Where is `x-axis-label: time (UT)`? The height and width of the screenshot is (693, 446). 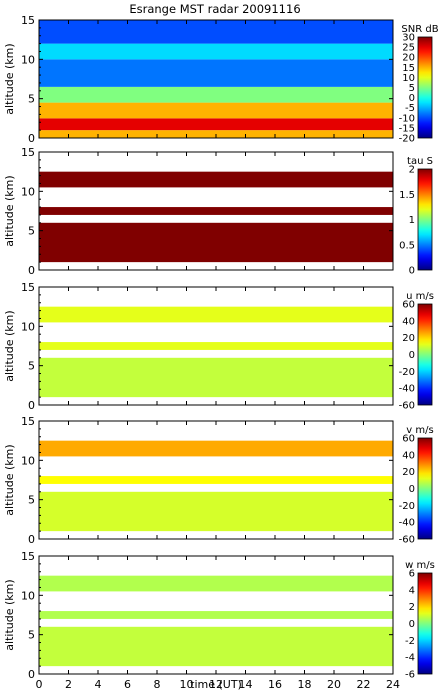 x-axis-label: time (UT) is located at coordinates (216, 684).